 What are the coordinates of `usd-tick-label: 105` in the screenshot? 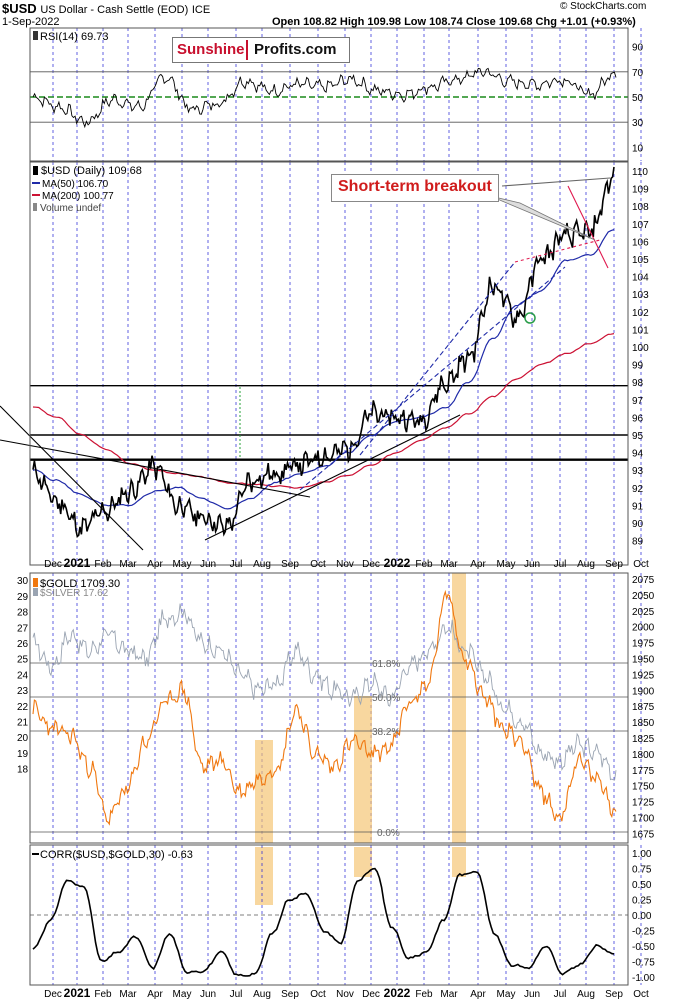 It's located at (640, 260).